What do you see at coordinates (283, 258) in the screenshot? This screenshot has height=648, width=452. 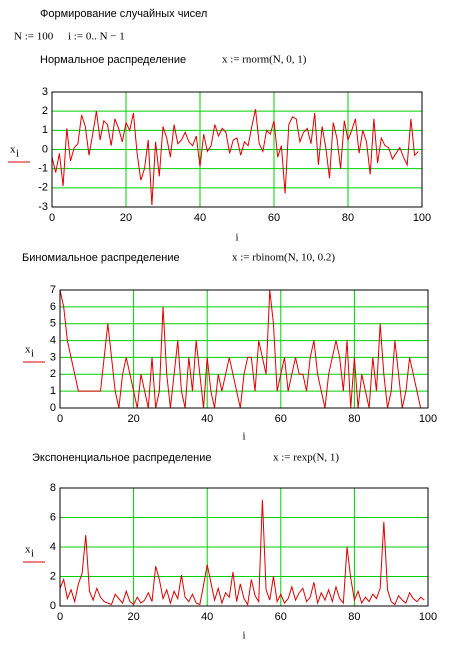 I see `formula: x := rbinom(N, 10, 0.2)` at bounding box center [283, 258].